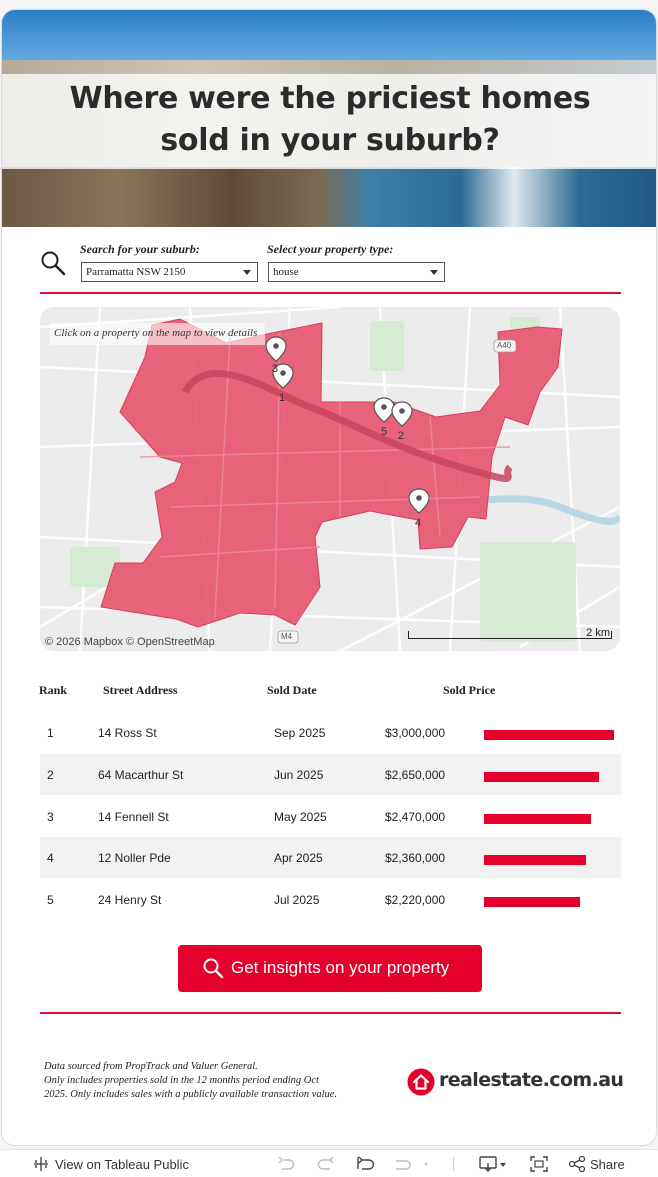 The width and height of the screenshot is (658, 1177). Describe the element at coordinates (330, 774) in the screenshot. I see `table-row: 2 64 Macarthur St Jun 2025 $2,650,000` at that location.